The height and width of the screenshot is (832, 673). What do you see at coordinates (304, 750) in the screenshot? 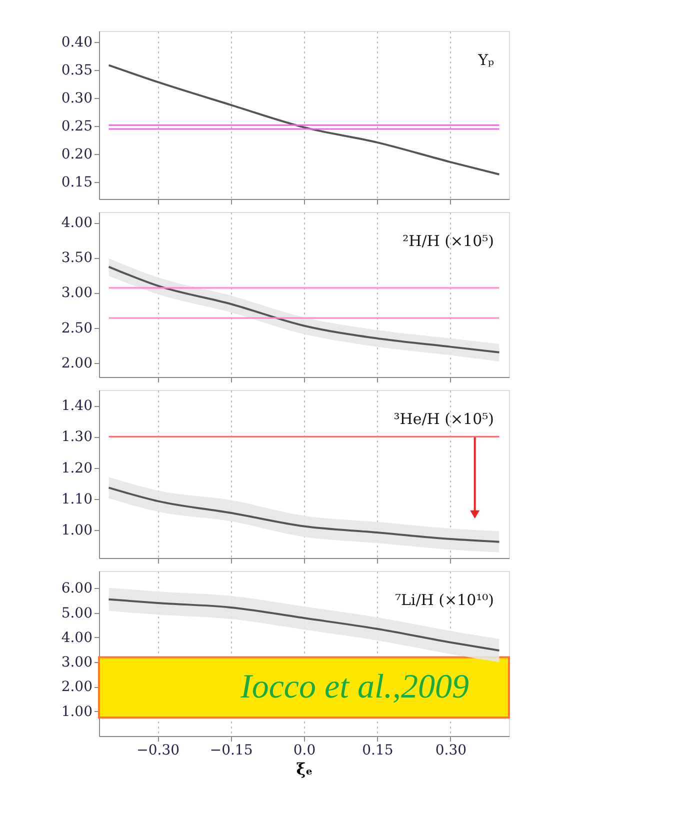
I see `x-tick-label: 0.0` at bounding box center [304, 750].